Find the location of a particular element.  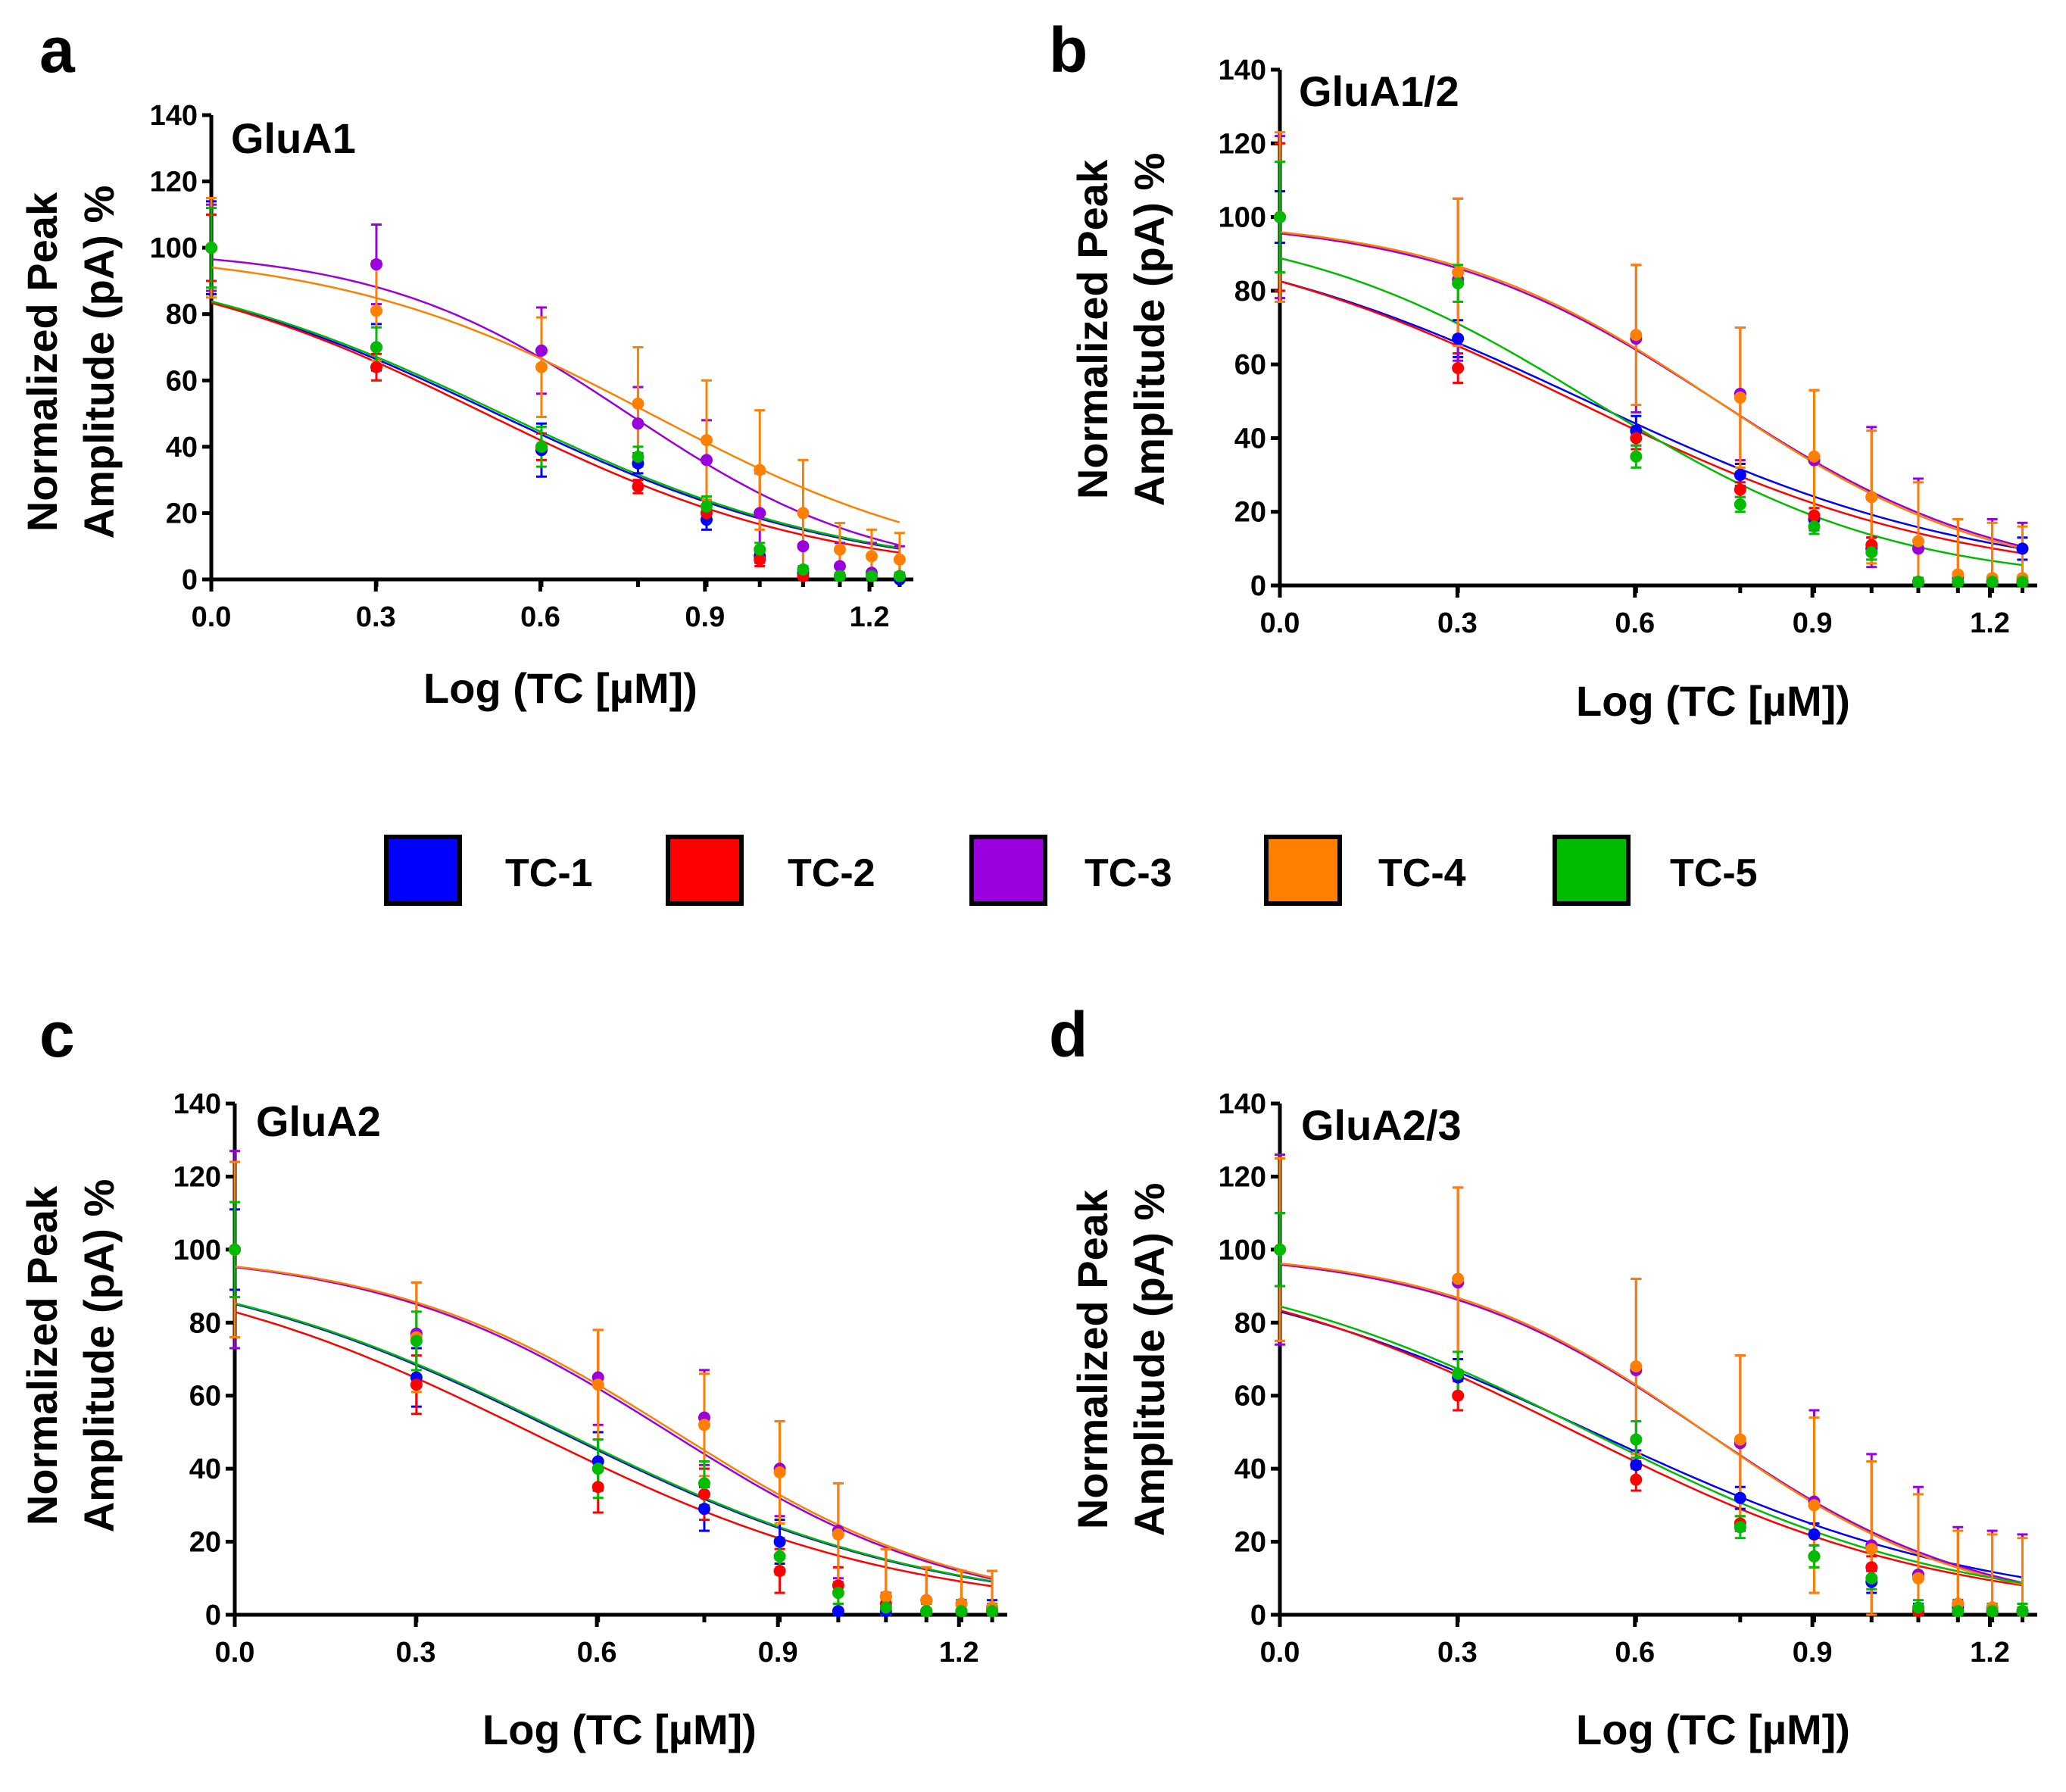

x-tick-label: 0.3 is located at coordinates (416, 1653).